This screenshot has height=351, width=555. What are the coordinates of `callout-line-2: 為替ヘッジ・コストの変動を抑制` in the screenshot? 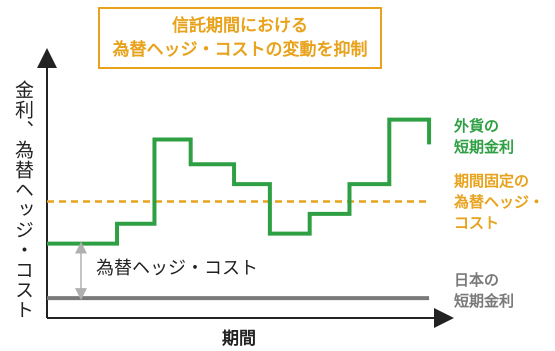 It's located at (240, 50).